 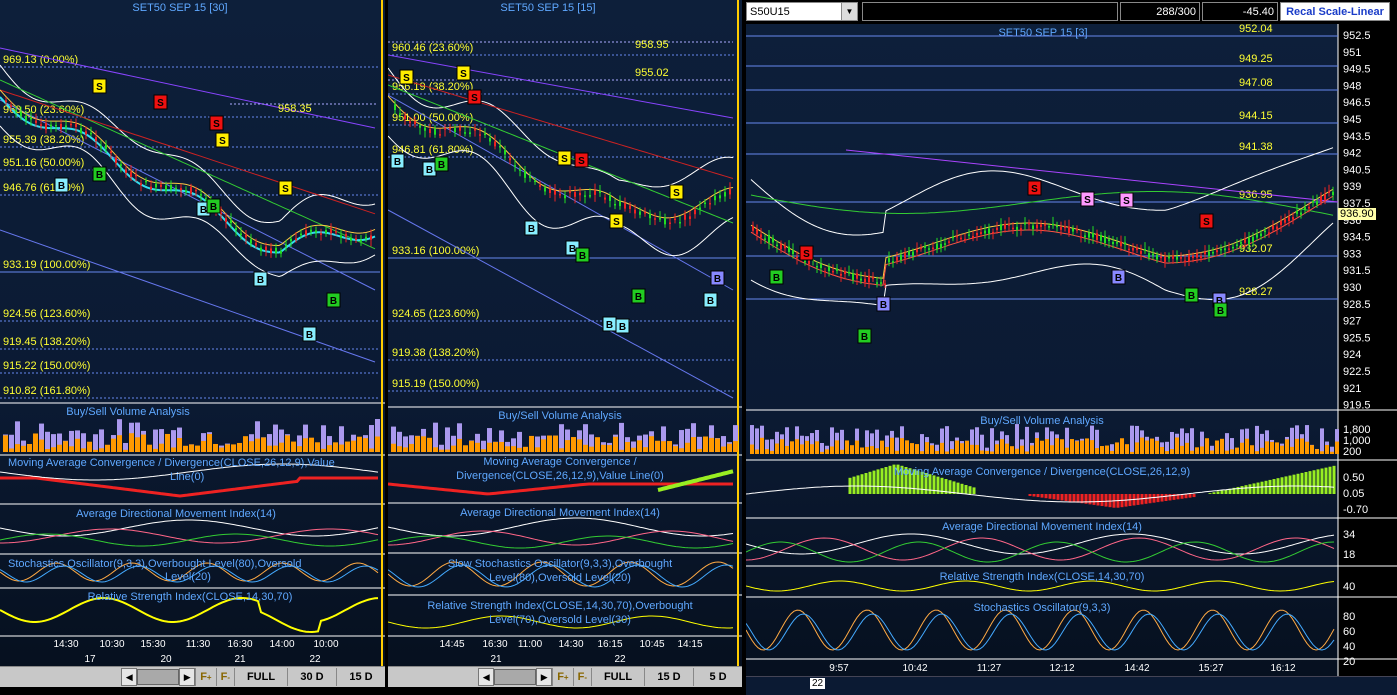 What do you see at coordinates (802, 11) in the screenshot?
I see `symbol-select: S50U15 ▼` at bounding box center [802, 11].